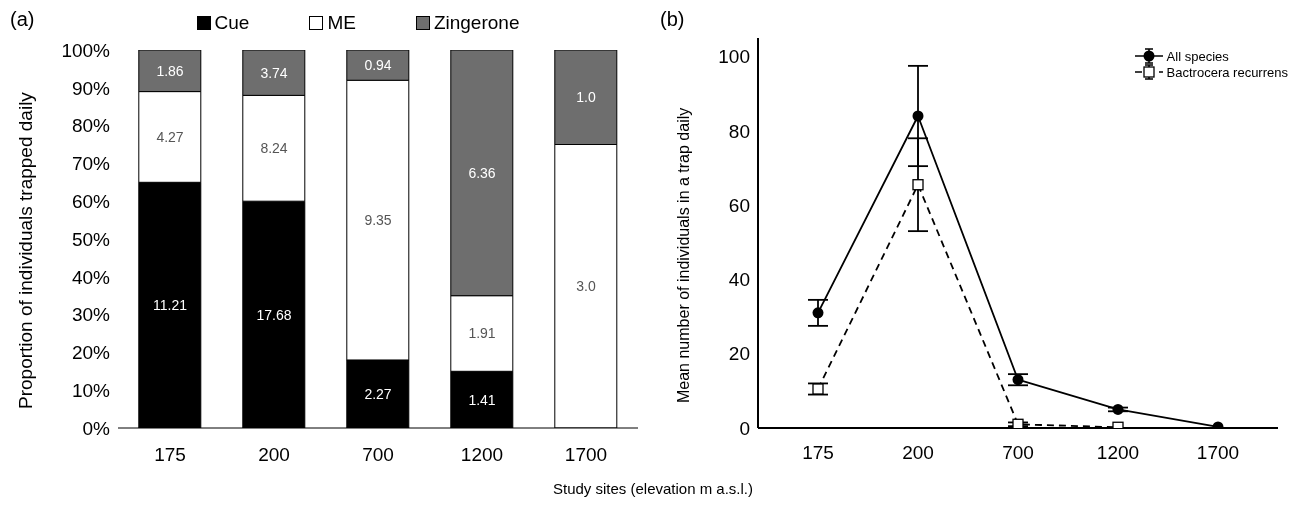 The width and height of the screenshot is (1307, 527). What do you see at coordinates (170, 305) in the screenshot?
I see `annotation: 11.21` at bounding box center [170, 305].